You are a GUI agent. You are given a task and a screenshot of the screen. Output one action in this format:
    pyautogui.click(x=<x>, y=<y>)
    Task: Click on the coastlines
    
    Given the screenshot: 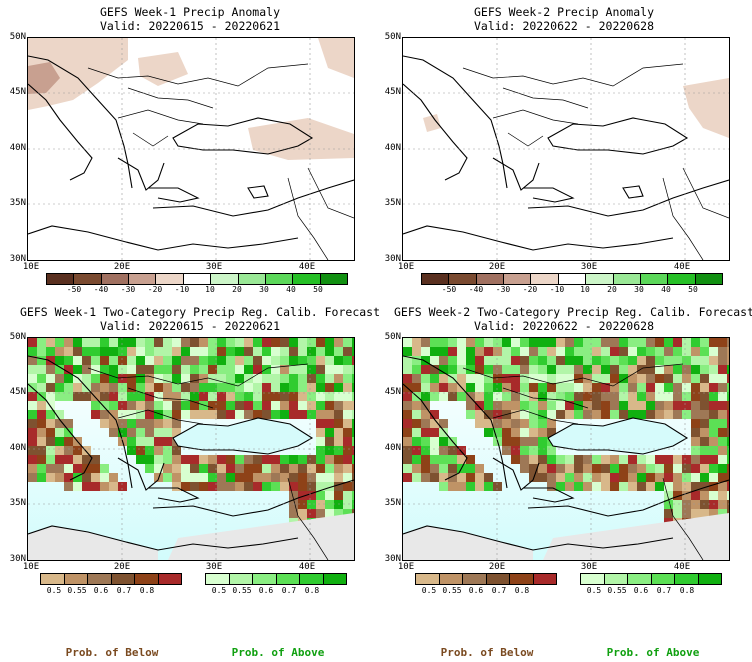 What is the action you would take?
    pyautogui.click(x=566, y=153)
    